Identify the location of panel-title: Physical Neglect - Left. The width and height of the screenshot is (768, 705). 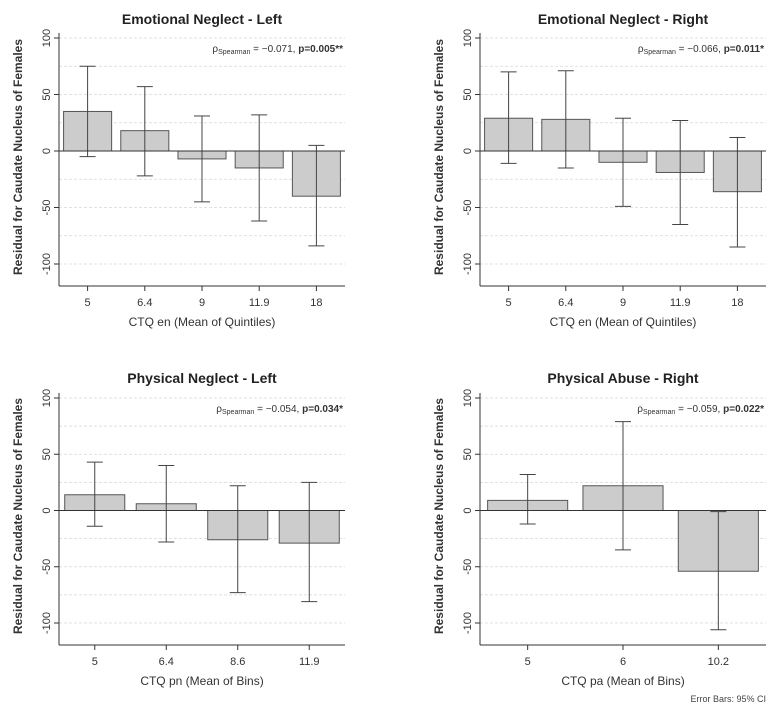
(202, 378).